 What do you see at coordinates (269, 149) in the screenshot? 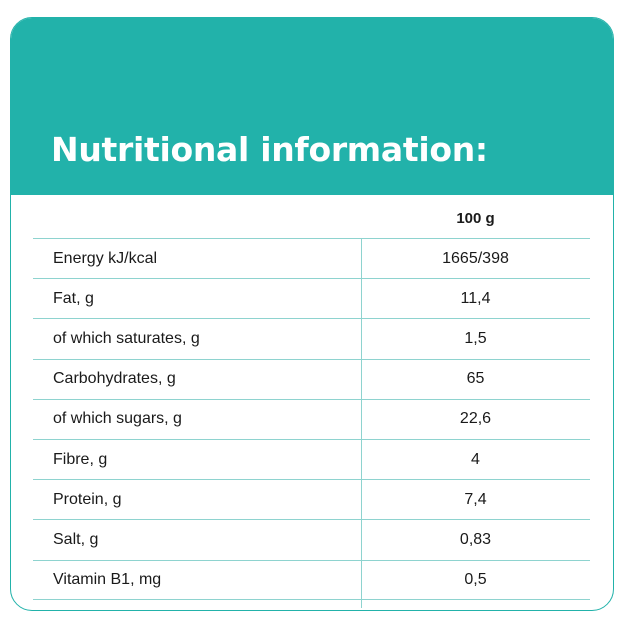
I see `page-title: Nutritional information:` at bounding box center [269, 149].